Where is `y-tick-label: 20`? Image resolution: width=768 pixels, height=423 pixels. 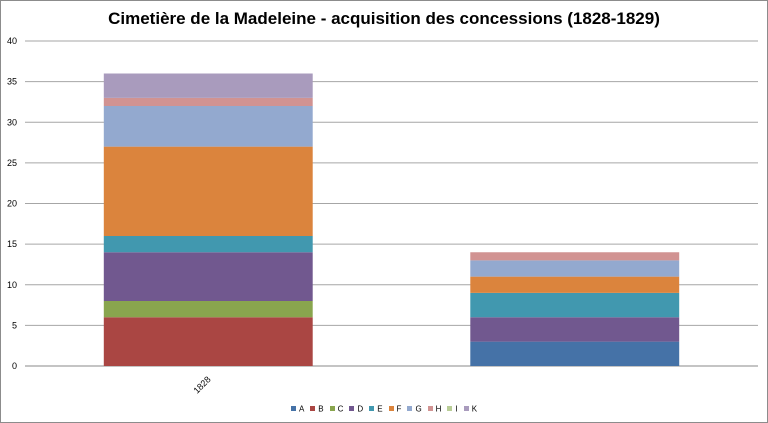
y-tick-label: 20 is located at coordinates (12, 204).